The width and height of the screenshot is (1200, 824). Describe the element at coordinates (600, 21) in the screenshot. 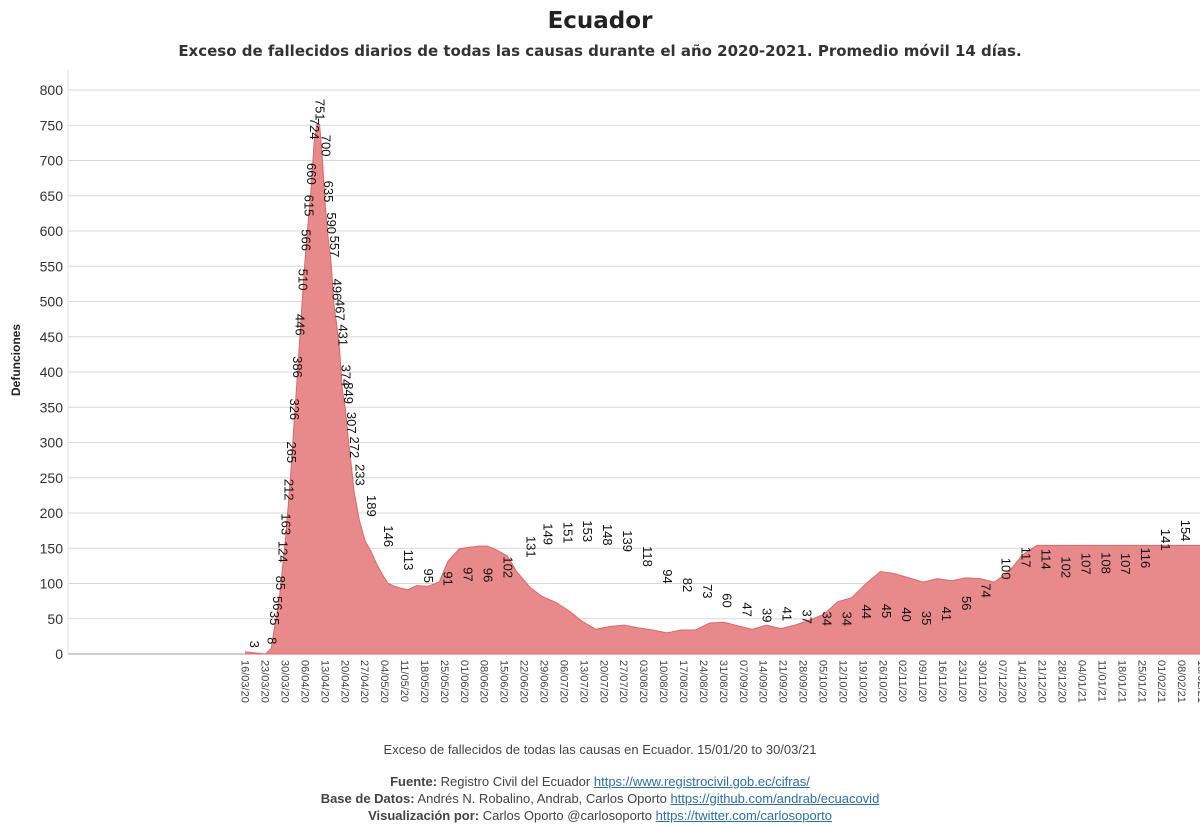

I see `chart-title: Ecuador` at that location.